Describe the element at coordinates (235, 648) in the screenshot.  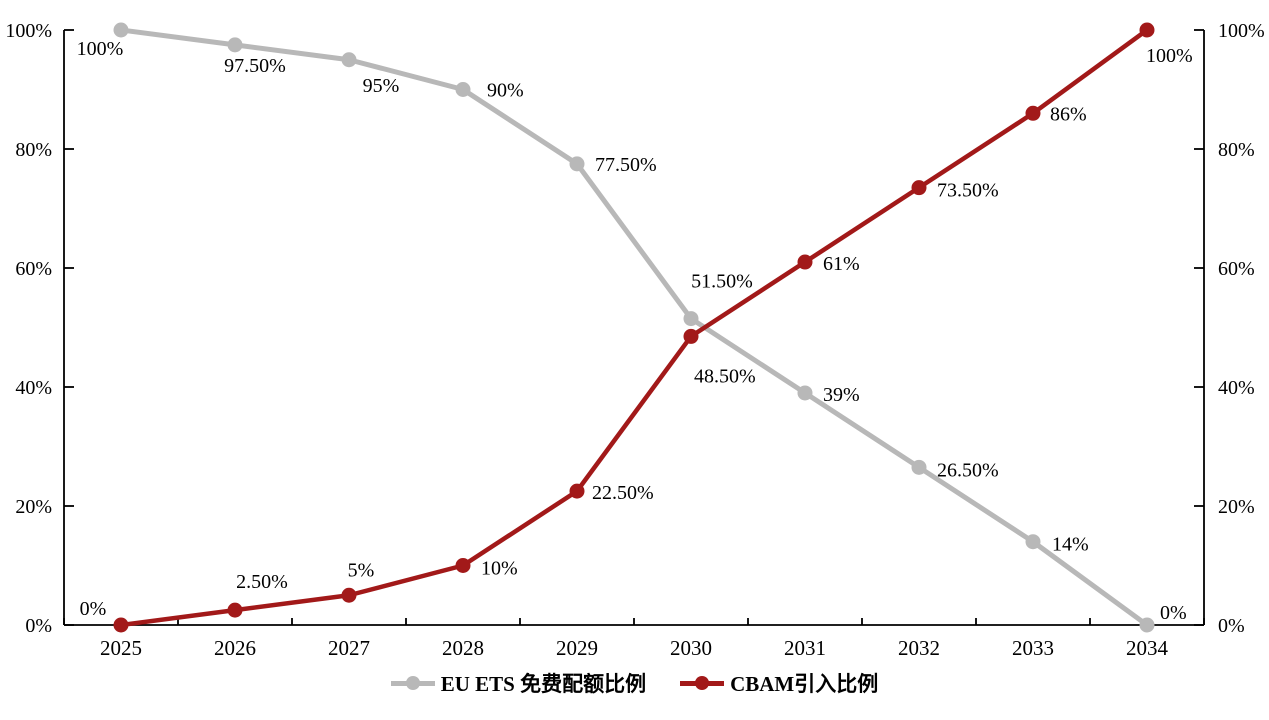
I see `x-axis-label: 2026` at that location.